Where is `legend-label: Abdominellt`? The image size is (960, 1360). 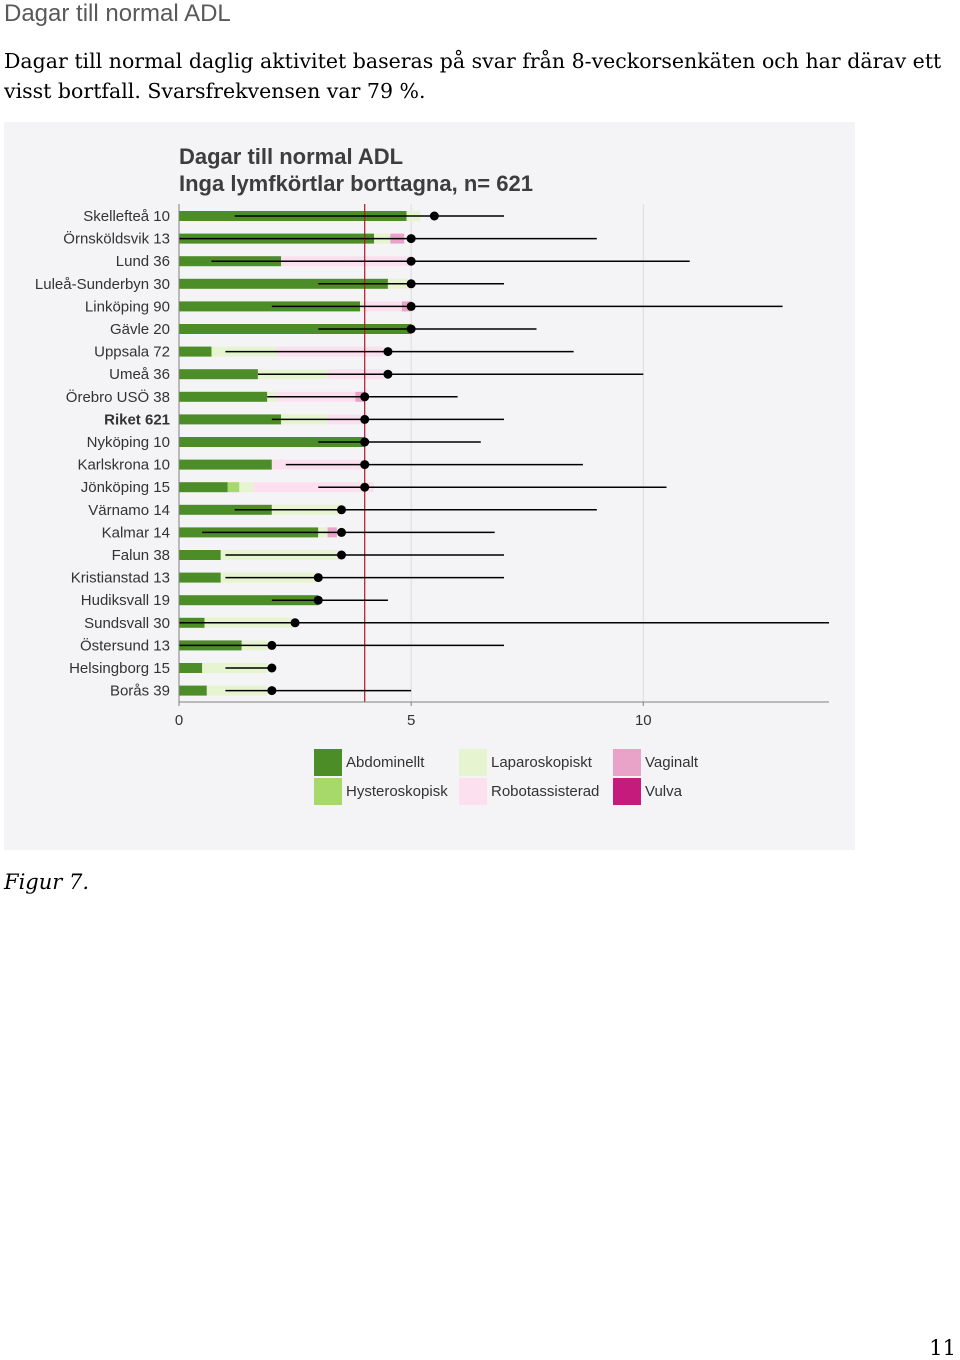 legend-label: Abdominellt is located at coordinates (385, 762).